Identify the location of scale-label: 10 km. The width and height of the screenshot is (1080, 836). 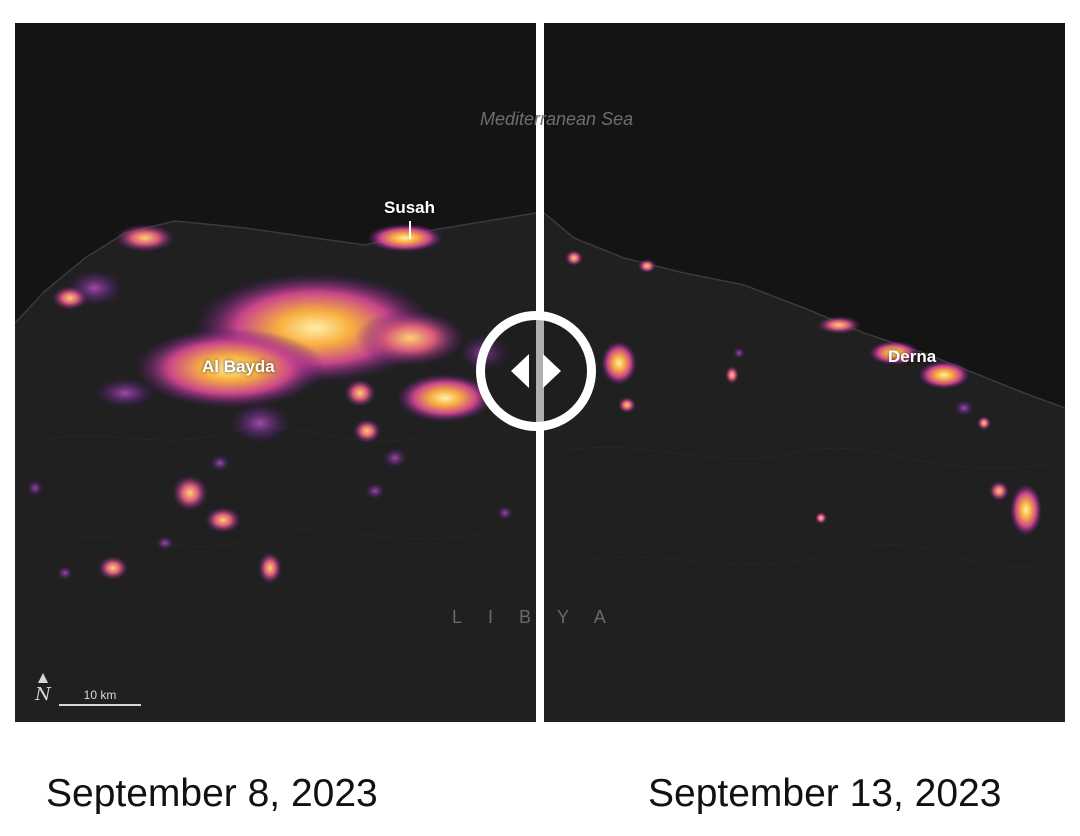
(100, 695).